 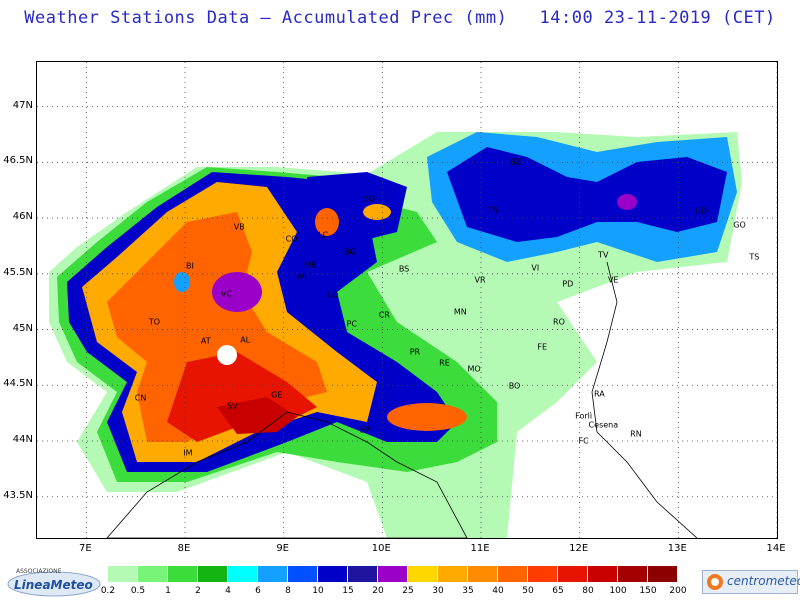 What do you see at coordinates (291, 239) in the screenshot?
I see `city-label: CO` at bounding box center [291, 239].